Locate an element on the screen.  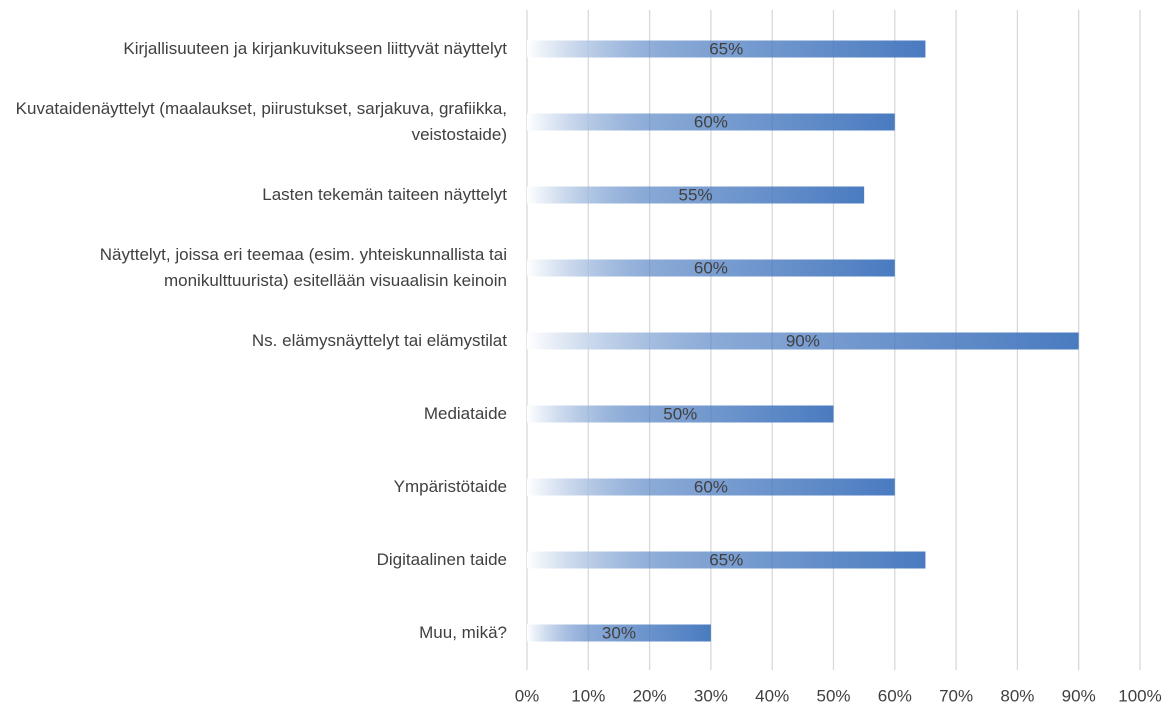
x-tick-label: 40% is located at coordinates (772, 695).